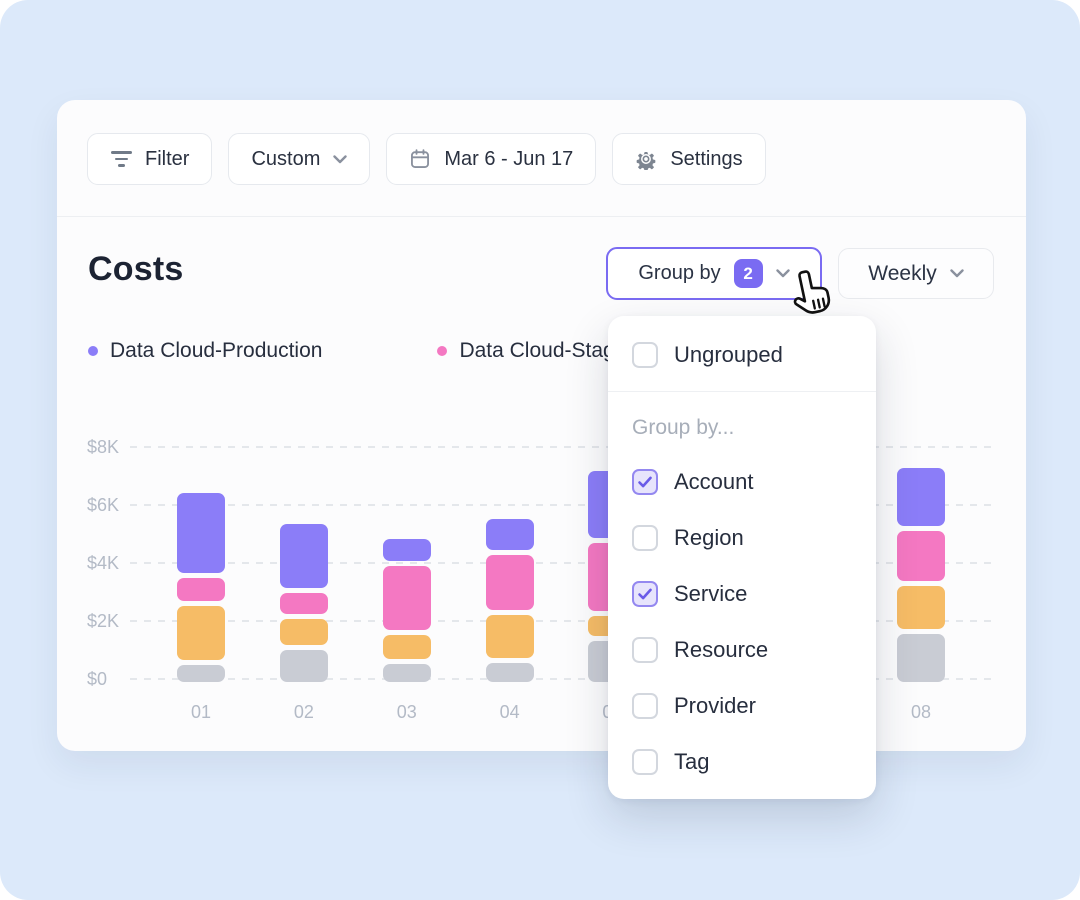 This screenshot has height=900, width=1080. What do you see at coordinates (93, 351) in the screenshot?
I see `legend-dot-production` at bounding box center [93, 351].